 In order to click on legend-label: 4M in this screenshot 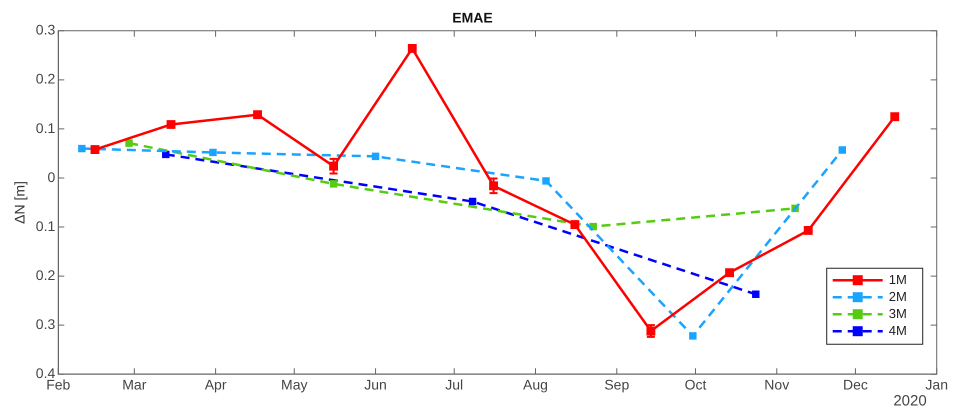, I will do `click(897, 330)`.